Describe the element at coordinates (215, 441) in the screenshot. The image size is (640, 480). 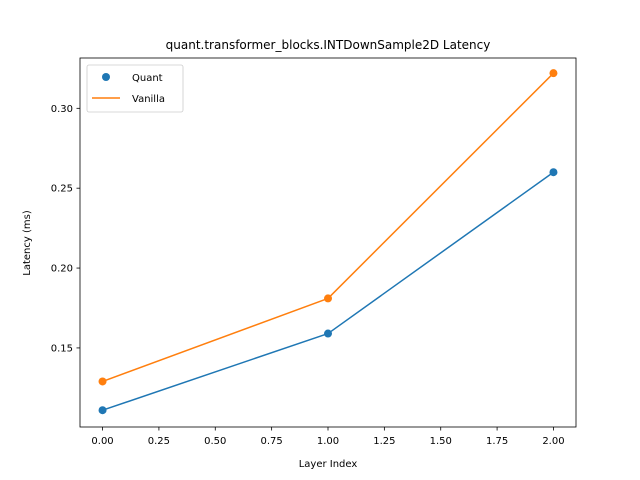
I see `x-tick-label: 0.50` at that location.